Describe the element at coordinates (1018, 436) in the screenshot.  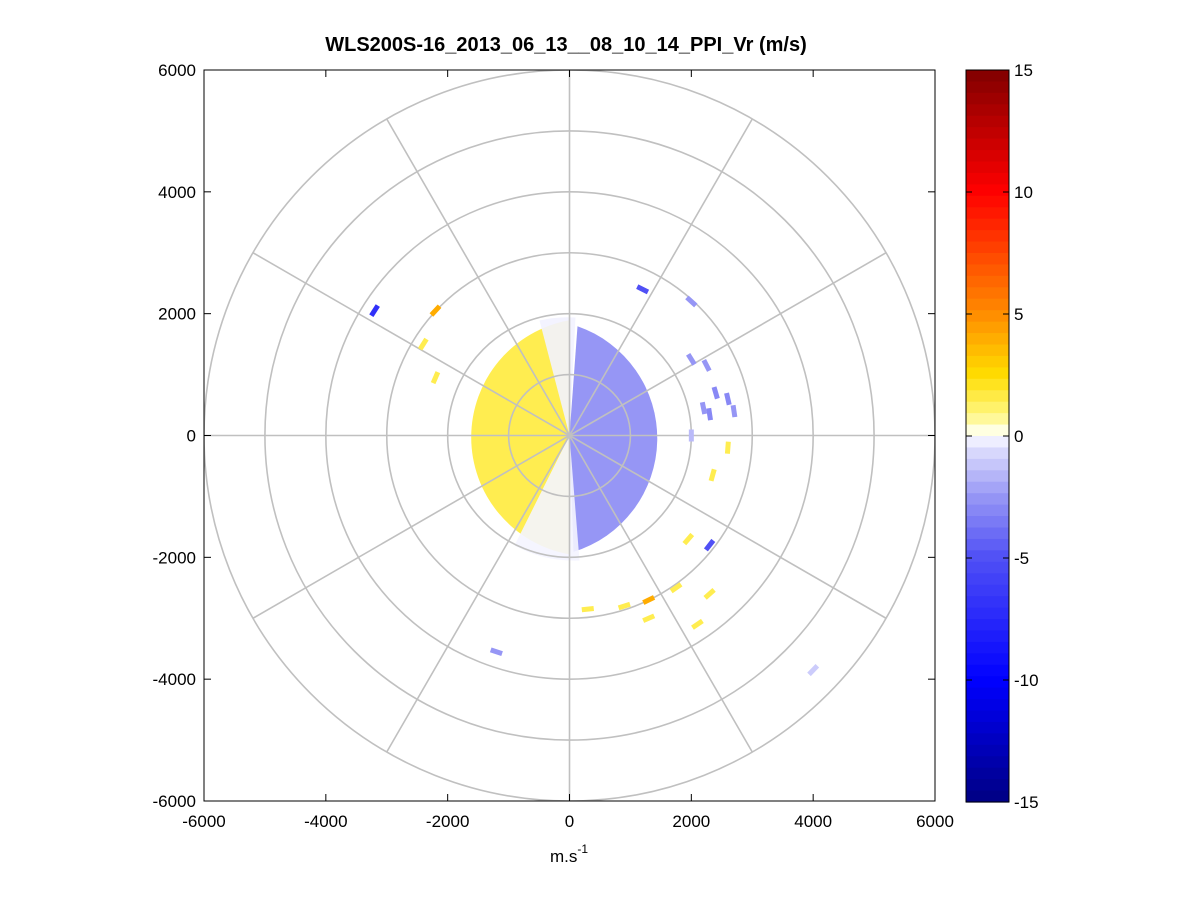
I see `colorbar-tick-label: 0` at that location.